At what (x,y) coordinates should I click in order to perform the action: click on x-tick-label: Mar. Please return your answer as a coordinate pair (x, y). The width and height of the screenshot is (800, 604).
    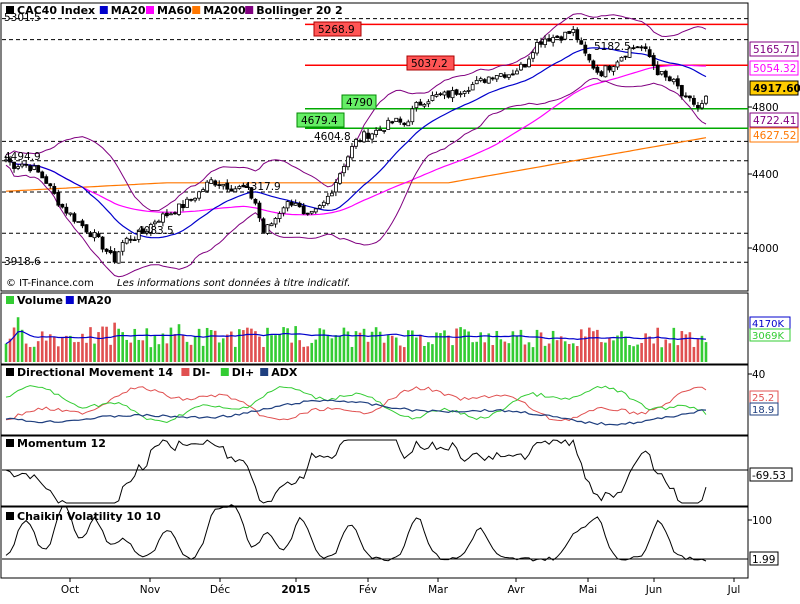
    Looking at the image, I should click on (438, 590).